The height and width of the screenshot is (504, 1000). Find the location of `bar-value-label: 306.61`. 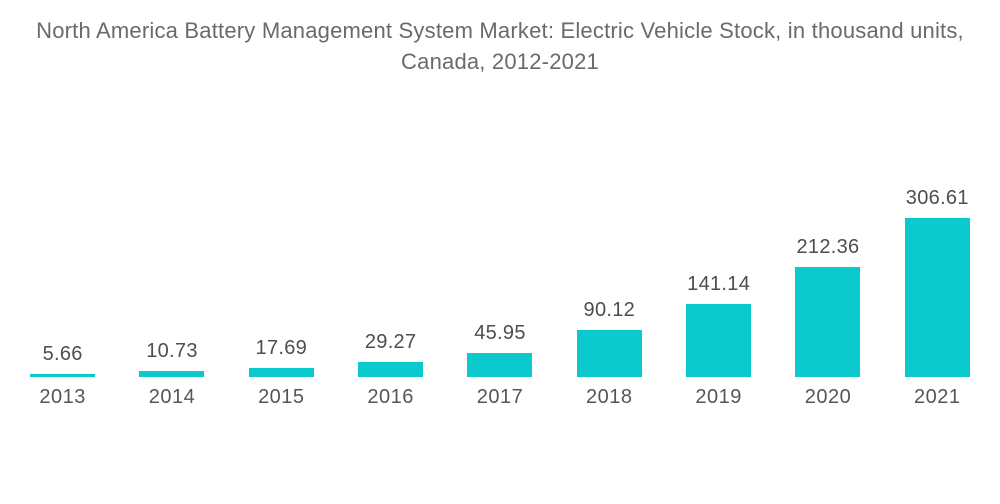

bar-value-label: 306.61 is located at coordinates (937, 198).